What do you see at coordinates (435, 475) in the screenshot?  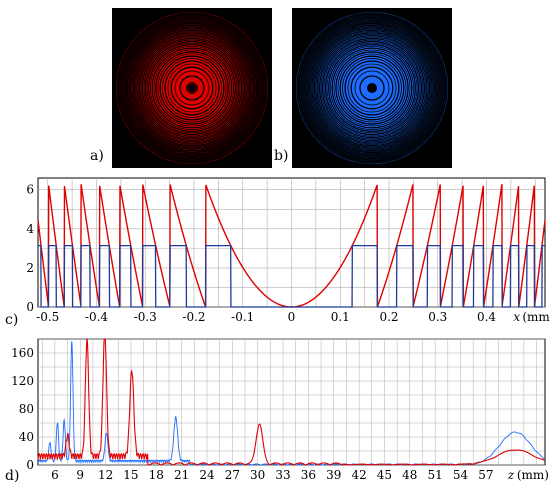 I see `x-tick-label: 51` at bounding box center [435, 475].